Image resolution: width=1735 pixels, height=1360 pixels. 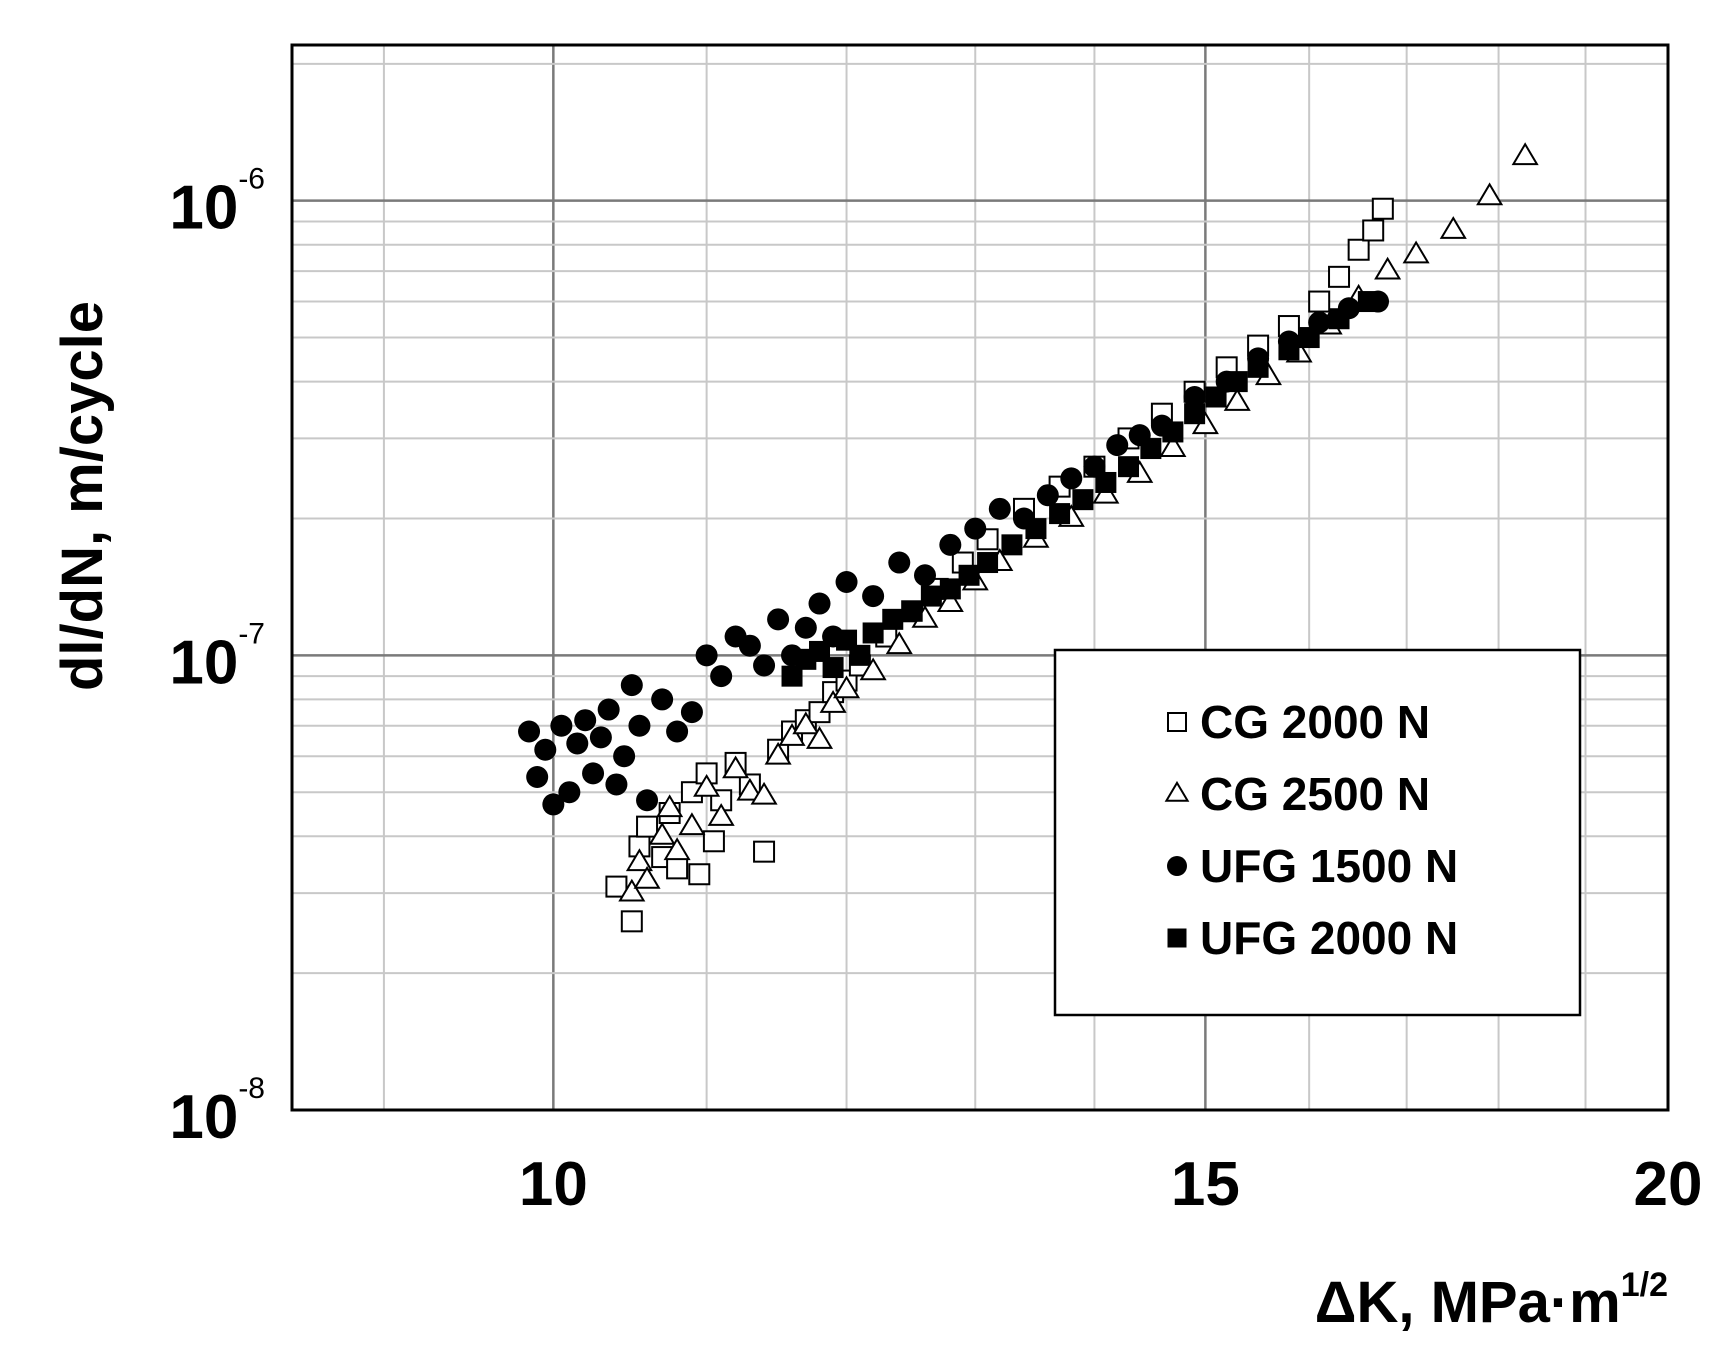 I want to click on x-axis-label: ΔK, MPa·m1/2, so click(x=1491, y=1300).